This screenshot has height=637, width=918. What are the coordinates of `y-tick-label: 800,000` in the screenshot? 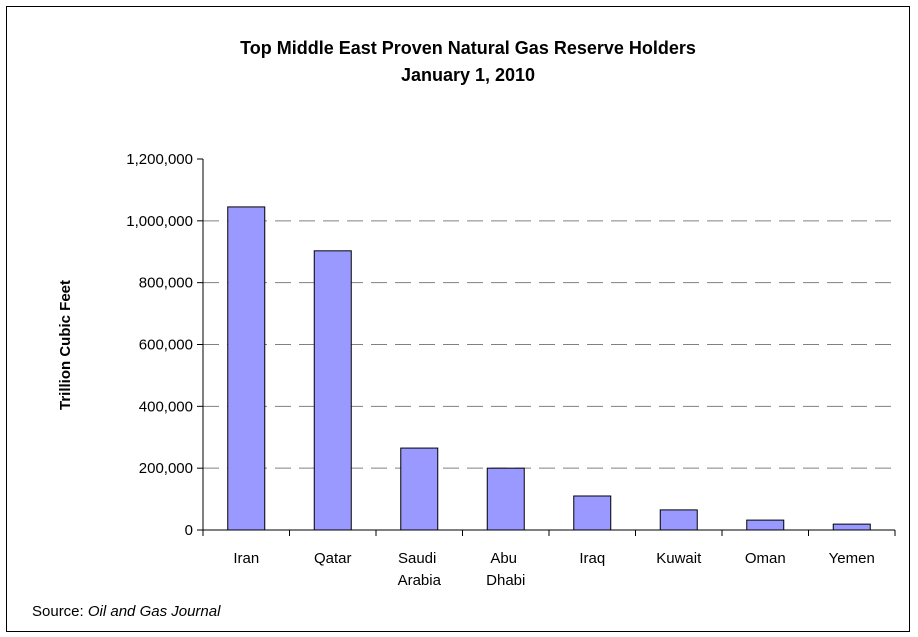 It's located at (166, 283).